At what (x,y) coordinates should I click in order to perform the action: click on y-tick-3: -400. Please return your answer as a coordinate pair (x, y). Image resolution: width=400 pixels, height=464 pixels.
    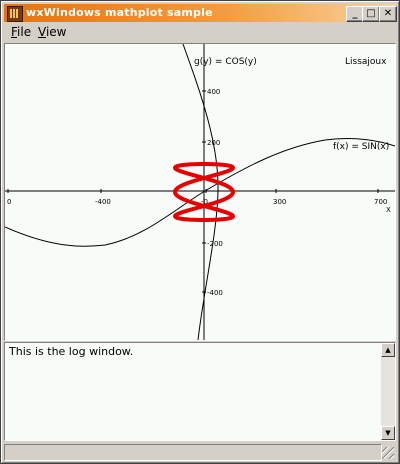
    Looking at the image, I should click on (215, 293).